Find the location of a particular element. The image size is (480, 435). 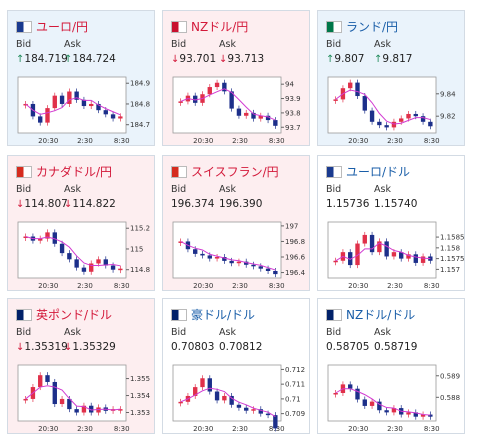

pair-title: ユーロ/円 is located at coordinates (62, 27).